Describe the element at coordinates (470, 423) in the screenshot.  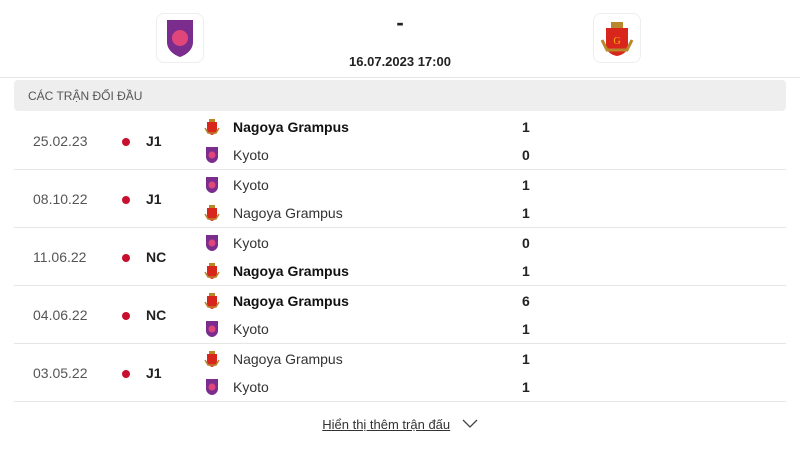
I see `chevron-down-icon` at that location.